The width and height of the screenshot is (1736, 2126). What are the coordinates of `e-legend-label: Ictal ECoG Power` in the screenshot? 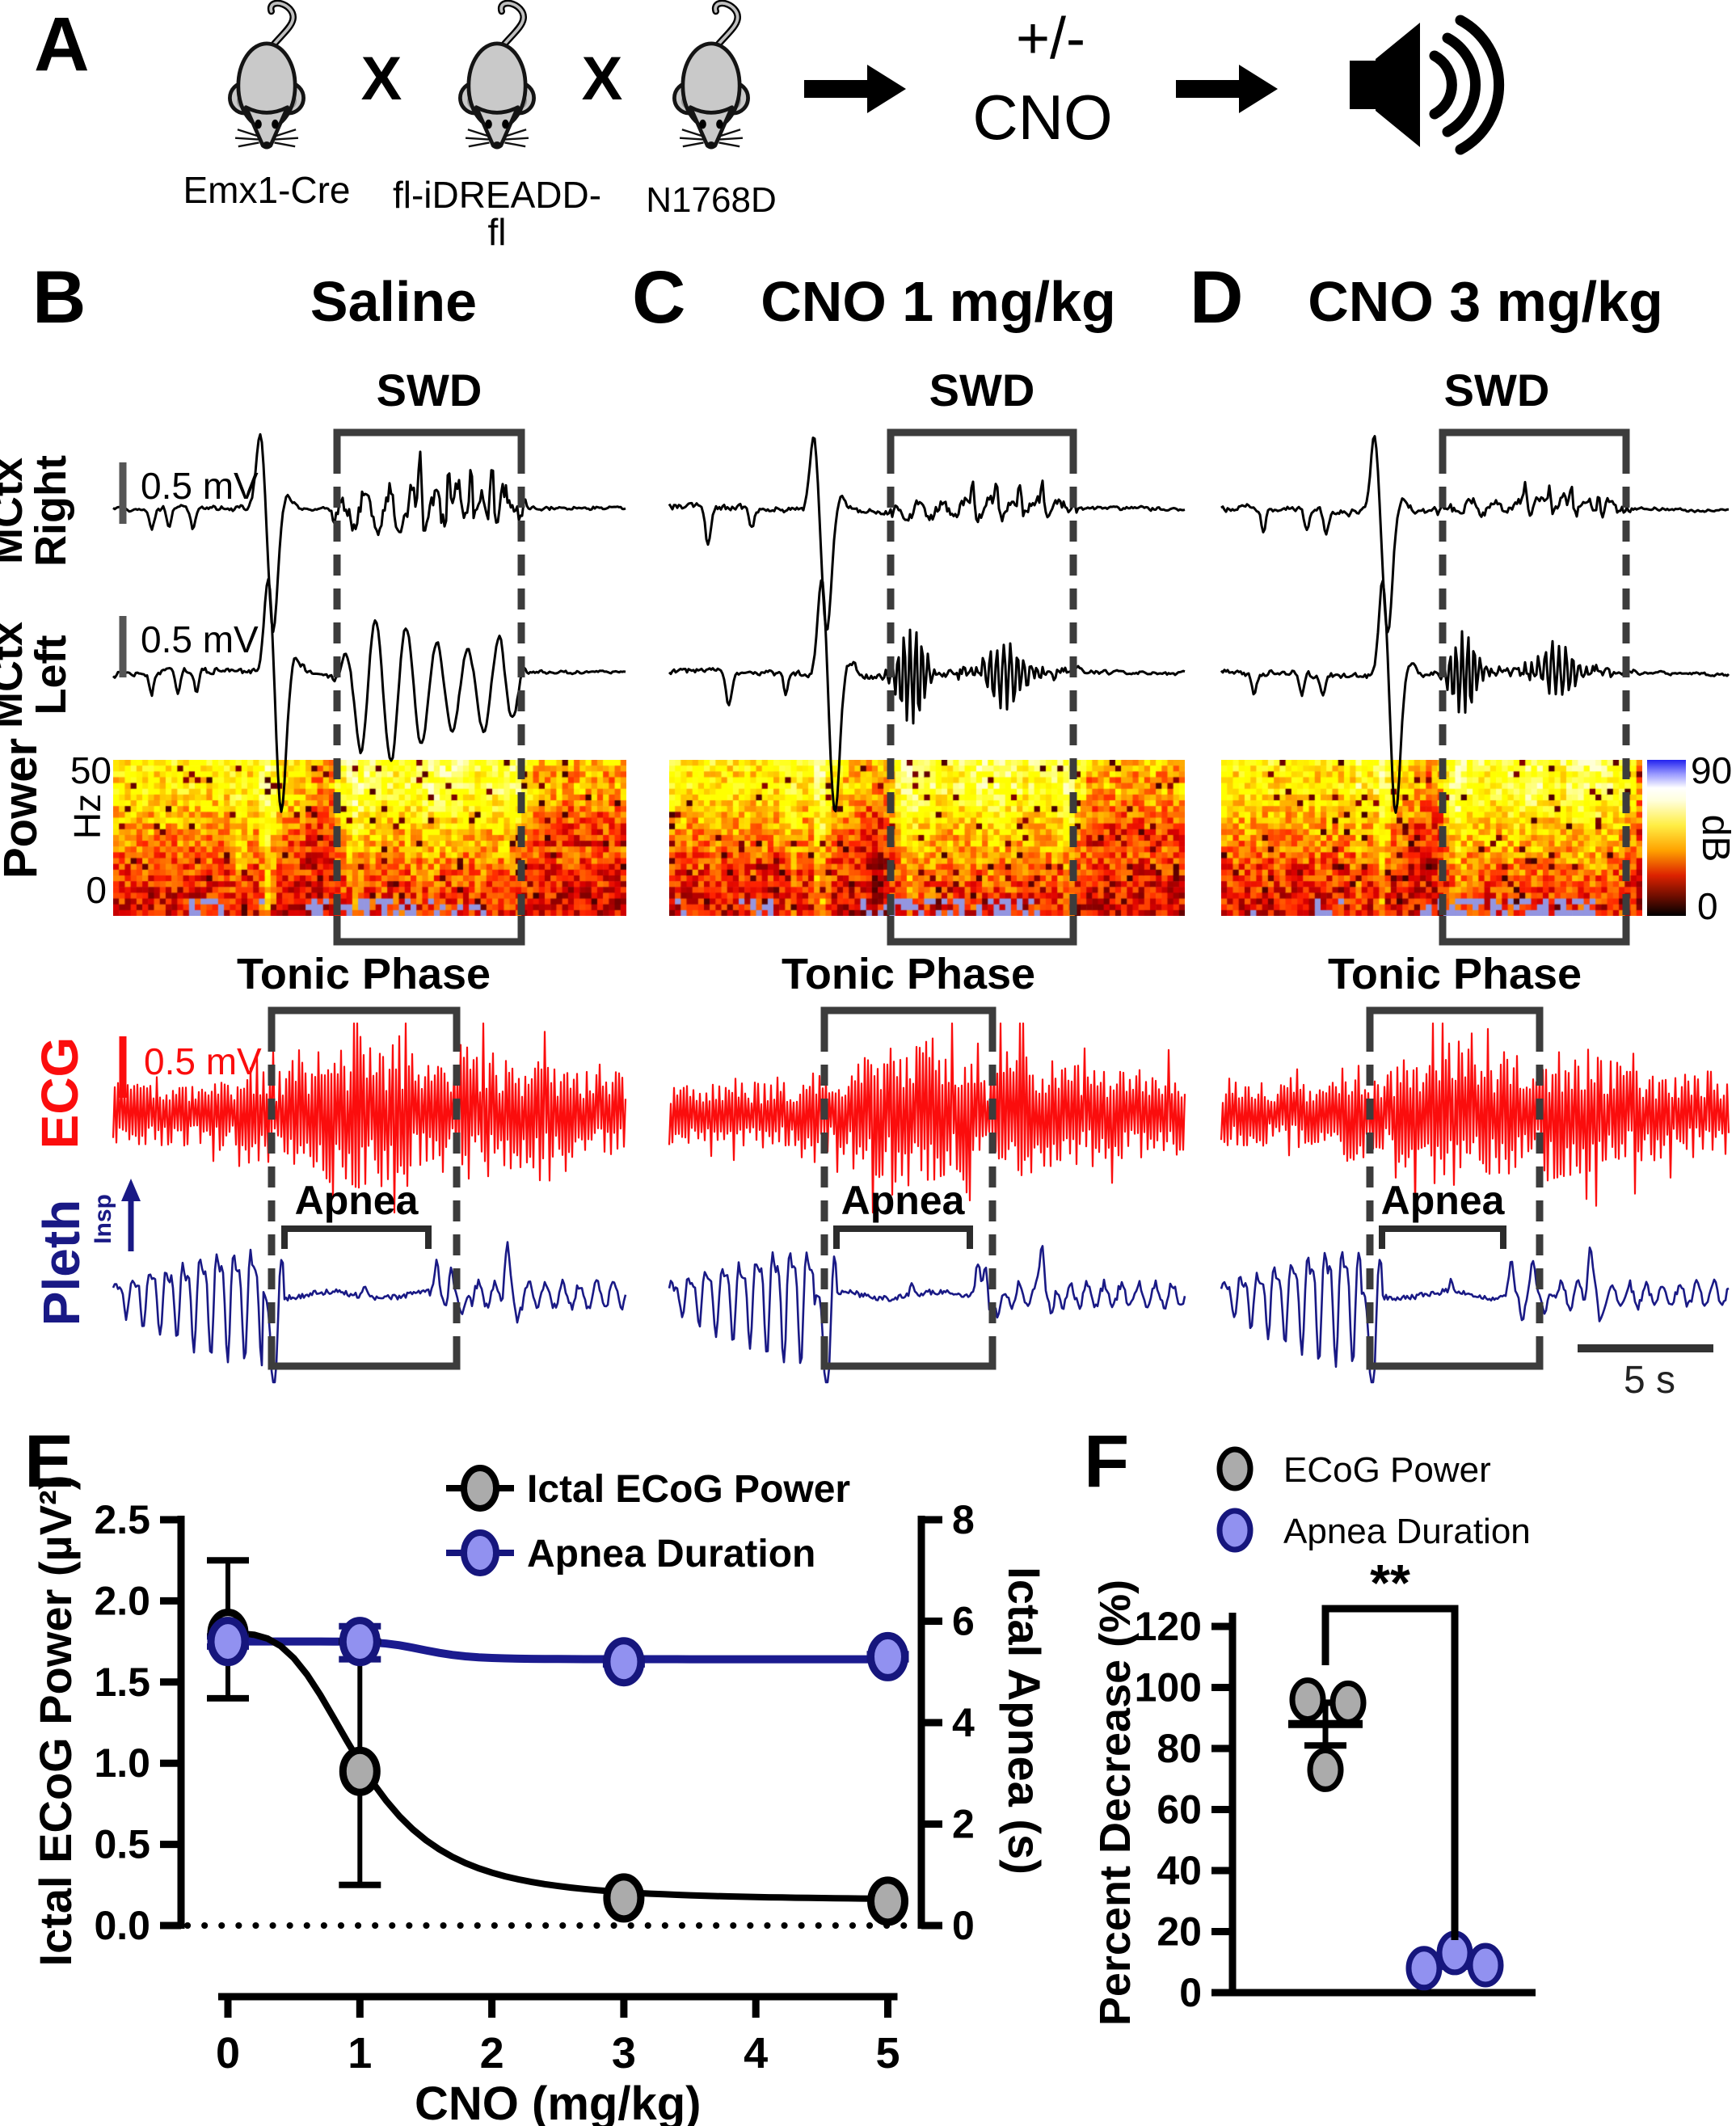 It's located at (688, 1489).